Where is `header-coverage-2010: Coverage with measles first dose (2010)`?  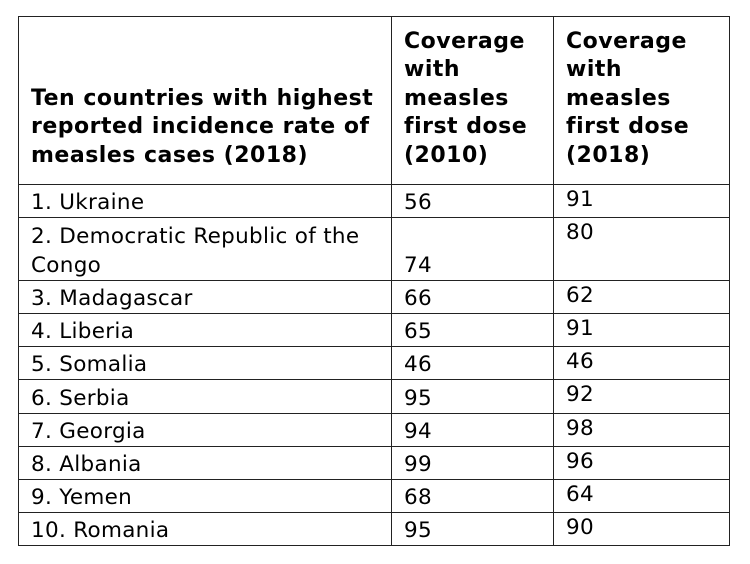
header-coverage-2010: Coverage with measles first dose (2010) is located at coordinates (472, 100).